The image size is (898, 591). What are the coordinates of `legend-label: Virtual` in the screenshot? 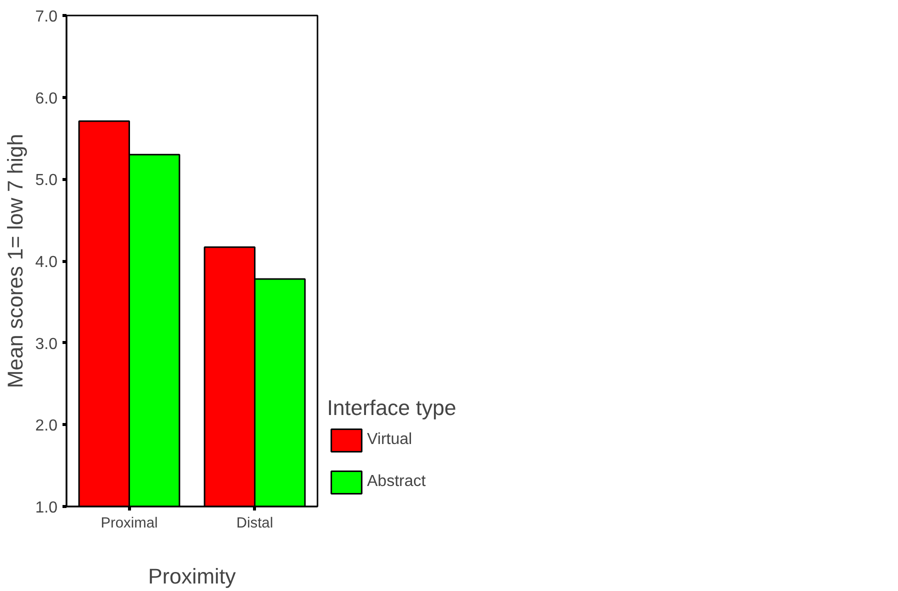 It's located at (389, 440).